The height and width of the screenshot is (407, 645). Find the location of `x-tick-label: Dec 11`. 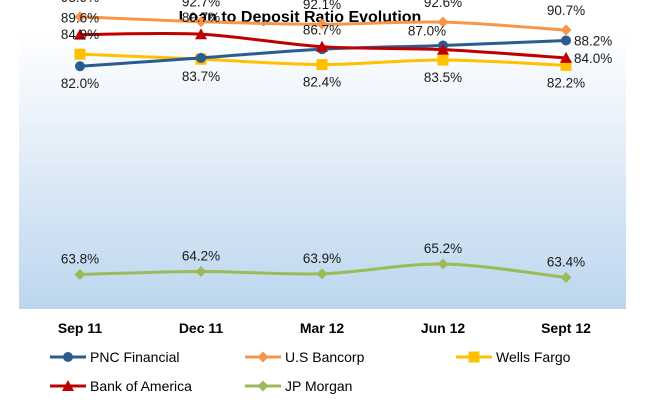

x-tick-label: Dec 11 is located at coordinates (201, 328).